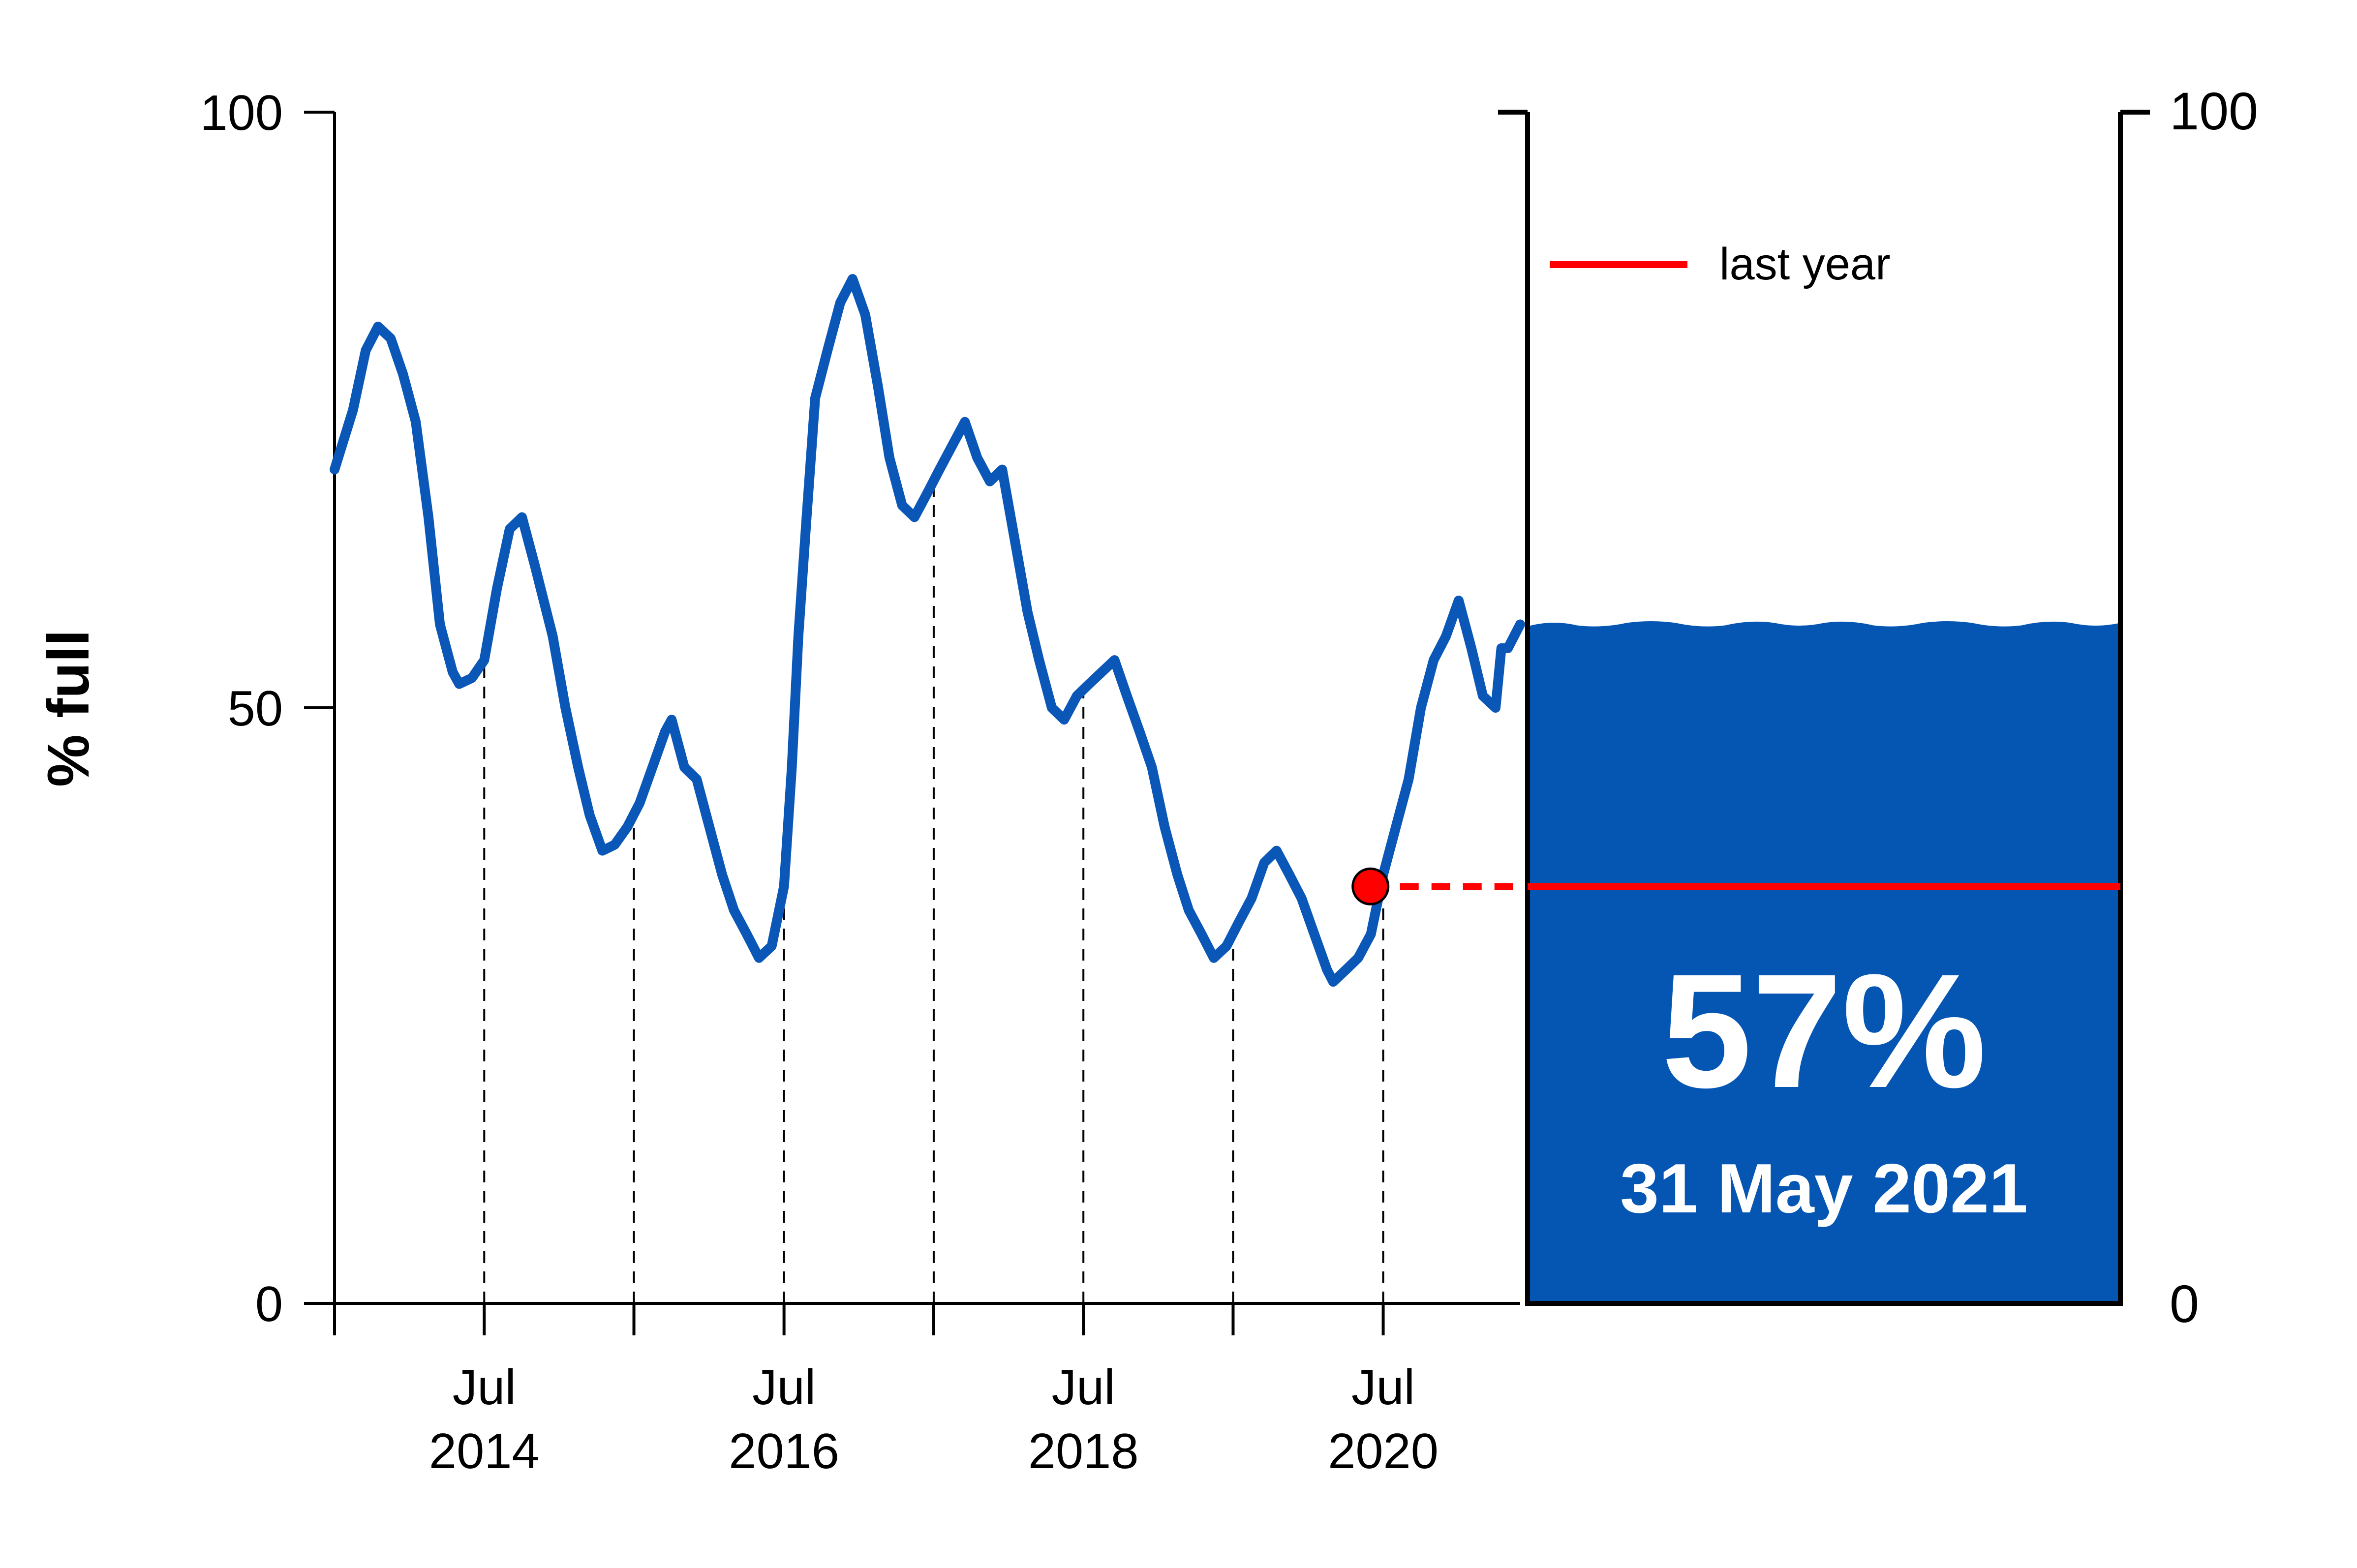 Image resolution: width=2357 pixels, height=1568 pixels. Describe the element at coordinates (1824, 1189) in the screenshot. I see `gauge-date-label: 31 May 2021` at that location.